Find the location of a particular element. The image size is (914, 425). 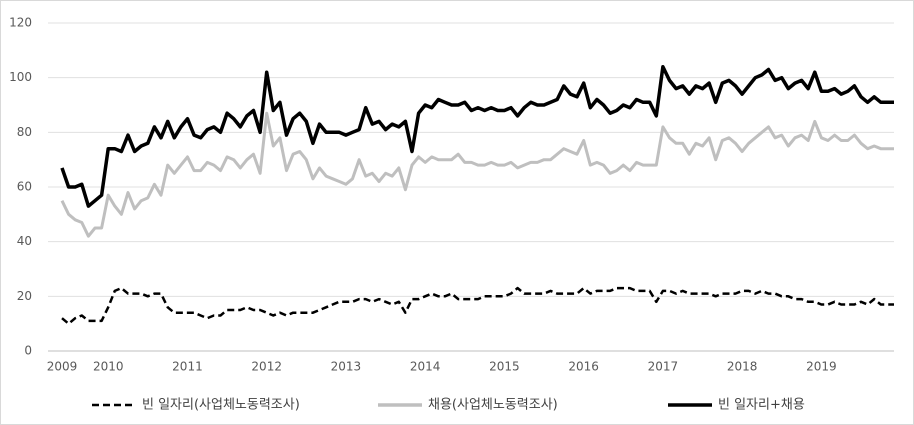

x-tick-label: 2012 is located at coordinates (266, 367).